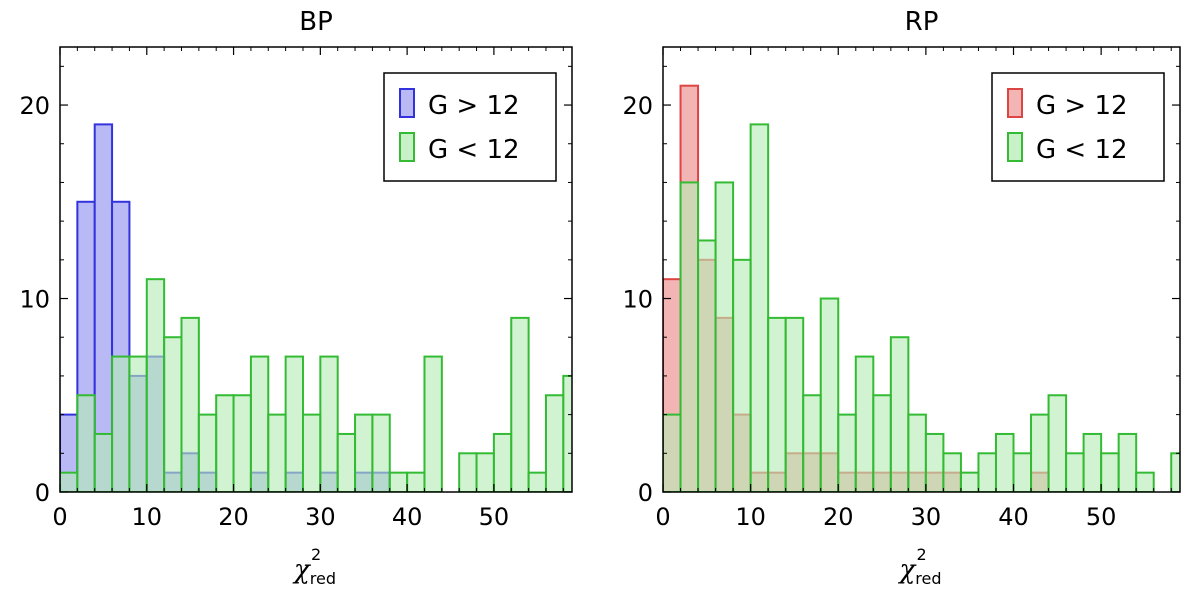 The height and width of the screenshot is (599, 1200). What do you see at coordinates (316, 22) in the screenshot?
I see `chart-title: BP` at bounding box center [316, 22].